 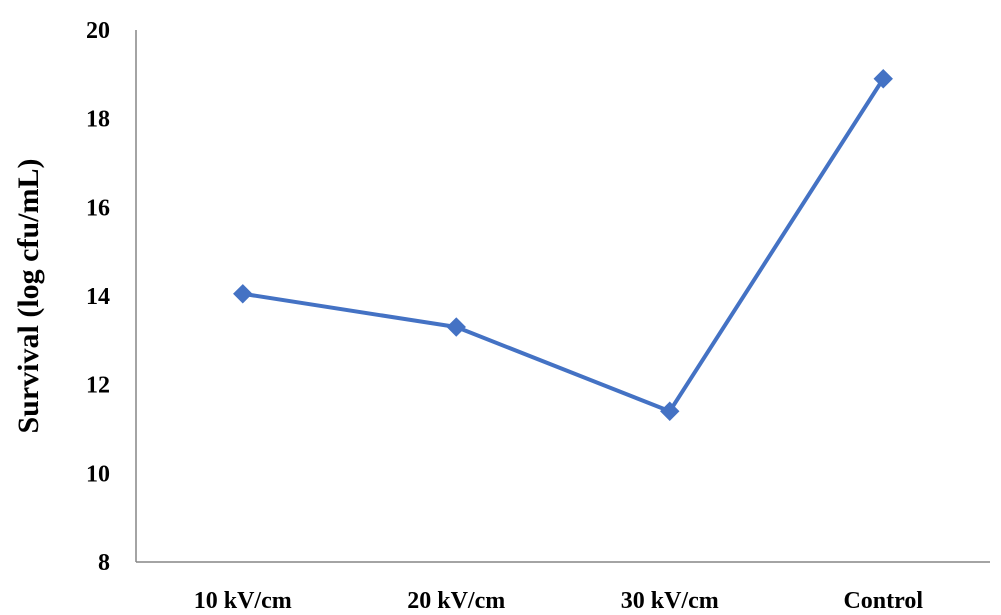 What do you see at coordinates (98, 31) in the screenshot?
I see `y-tick-label: 20` at bounding box center [98, 31].